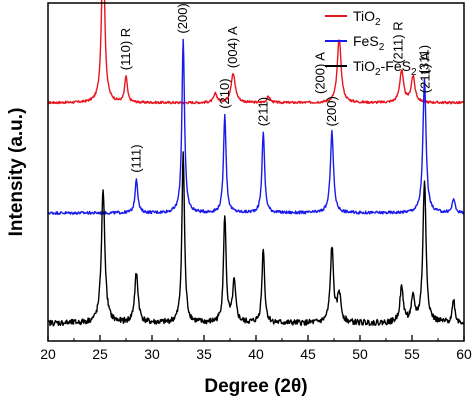 The width and height of the screenshot is (474, 405). What do you see at coordinates (320, 73) in the screenshot?
I see `peak-label: (200) A` at bounding box center [320, 73].